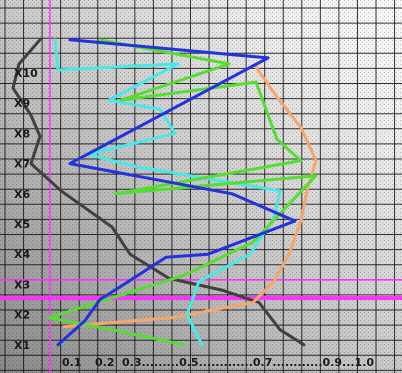 This screenshot has width=402, height=373. What do you see at coordinates (22, 254) in the screenshot?
I see `y-tick-label: X4` at bounding box center [22, 254].